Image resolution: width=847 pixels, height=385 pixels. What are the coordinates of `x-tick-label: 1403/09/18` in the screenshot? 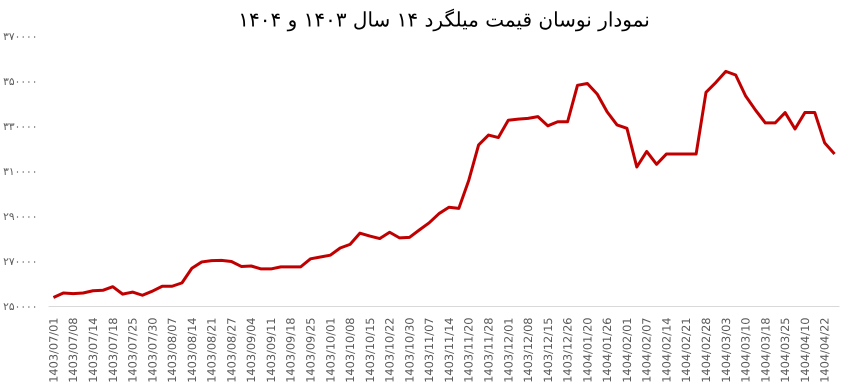 It's located at (291, 350).